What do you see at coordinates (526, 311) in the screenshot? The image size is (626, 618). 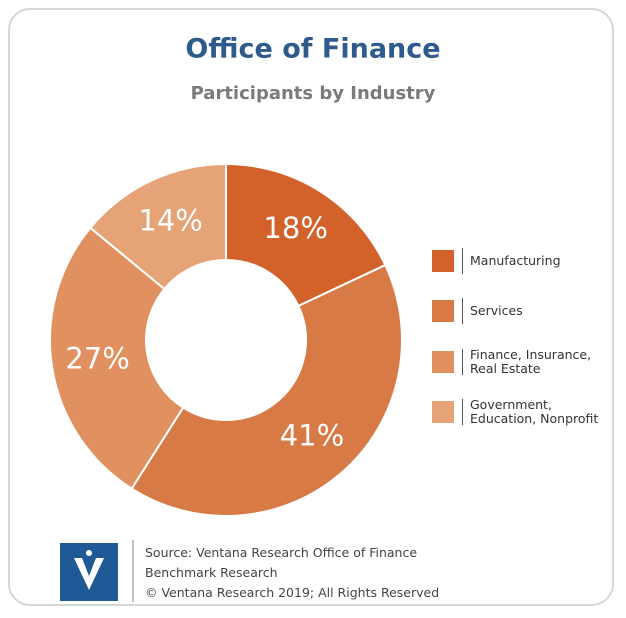 I see `legend-item: Services` at bounding box center [526, 311].